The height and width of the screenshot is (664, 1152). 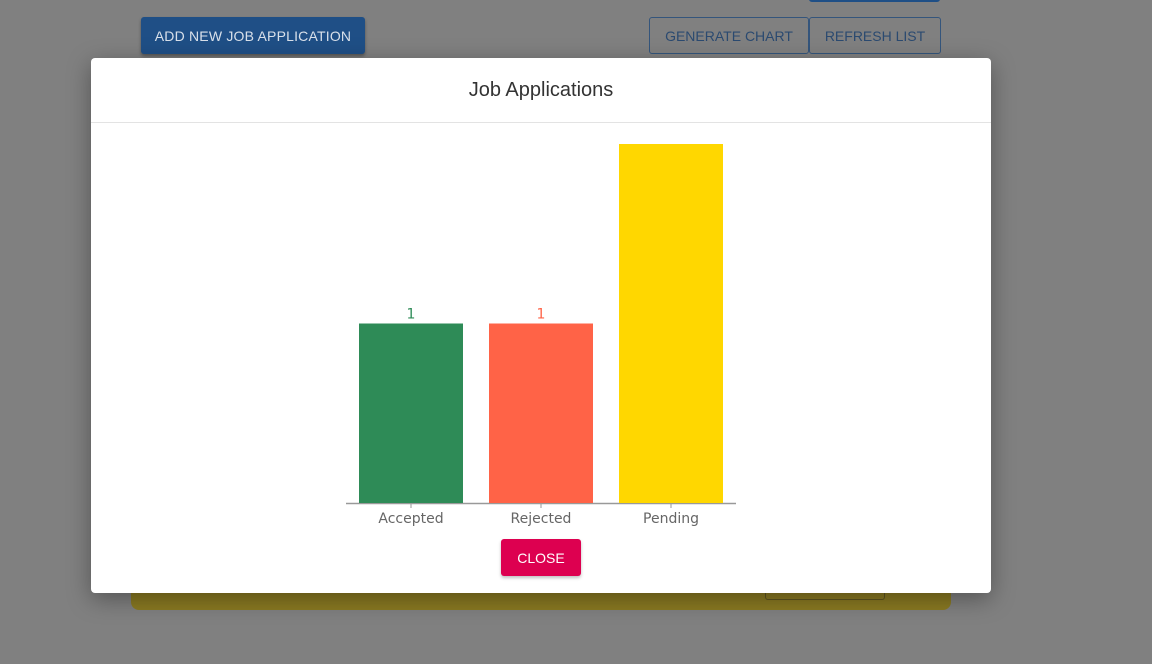 What do you see at coordinates (253, 35) in the screenshot?
I see `add-job-application-button: ADD NEW JOB APPLICATION` at bounding box center [253, 35].